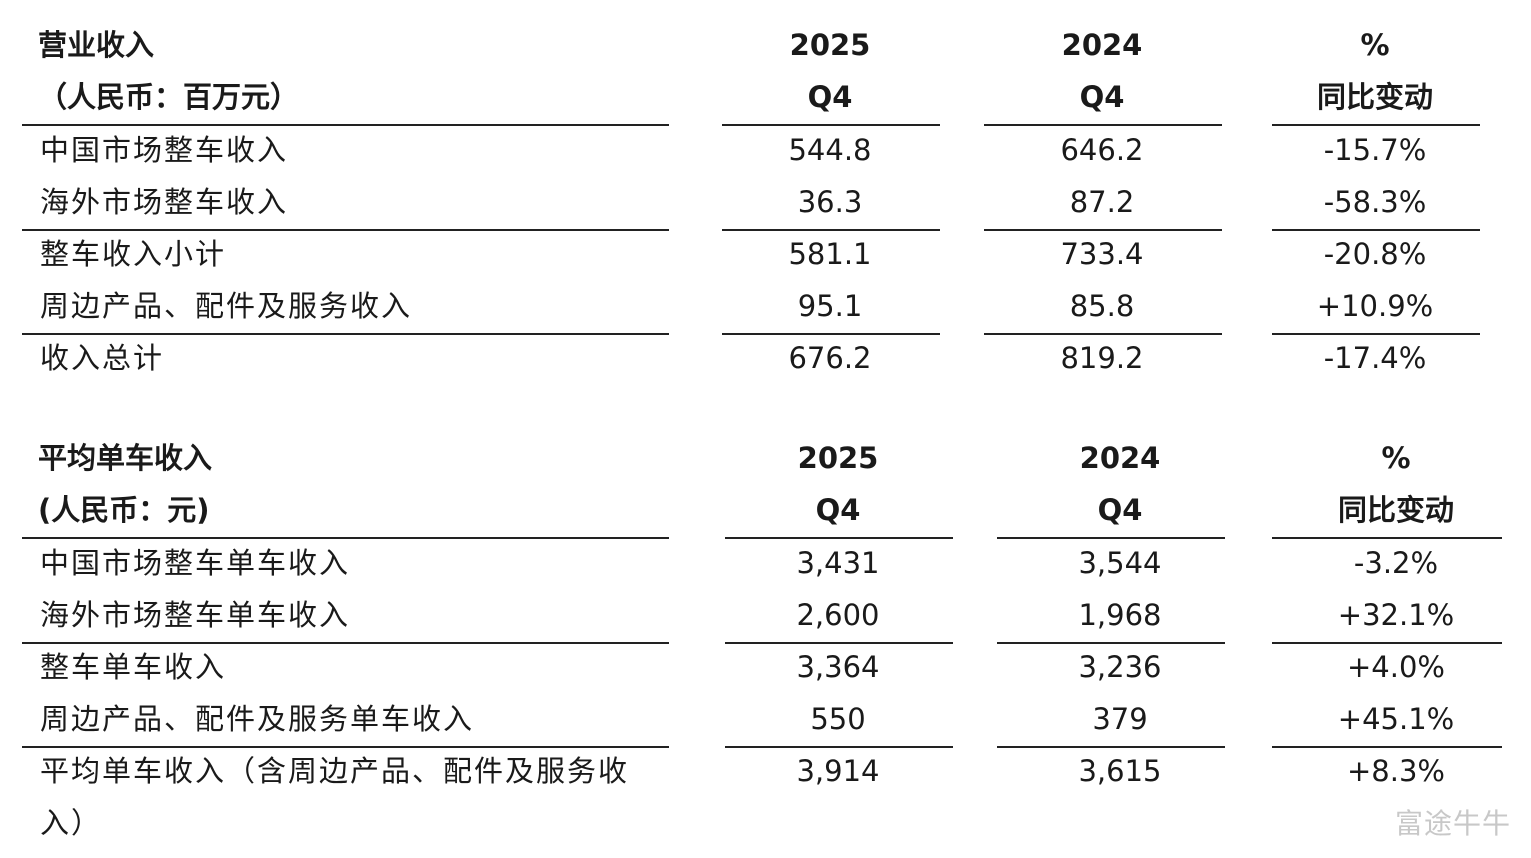  Describe the element at coordinates (1102, 202) in the screenshot. I see `value-cell: 87.2` at that location.